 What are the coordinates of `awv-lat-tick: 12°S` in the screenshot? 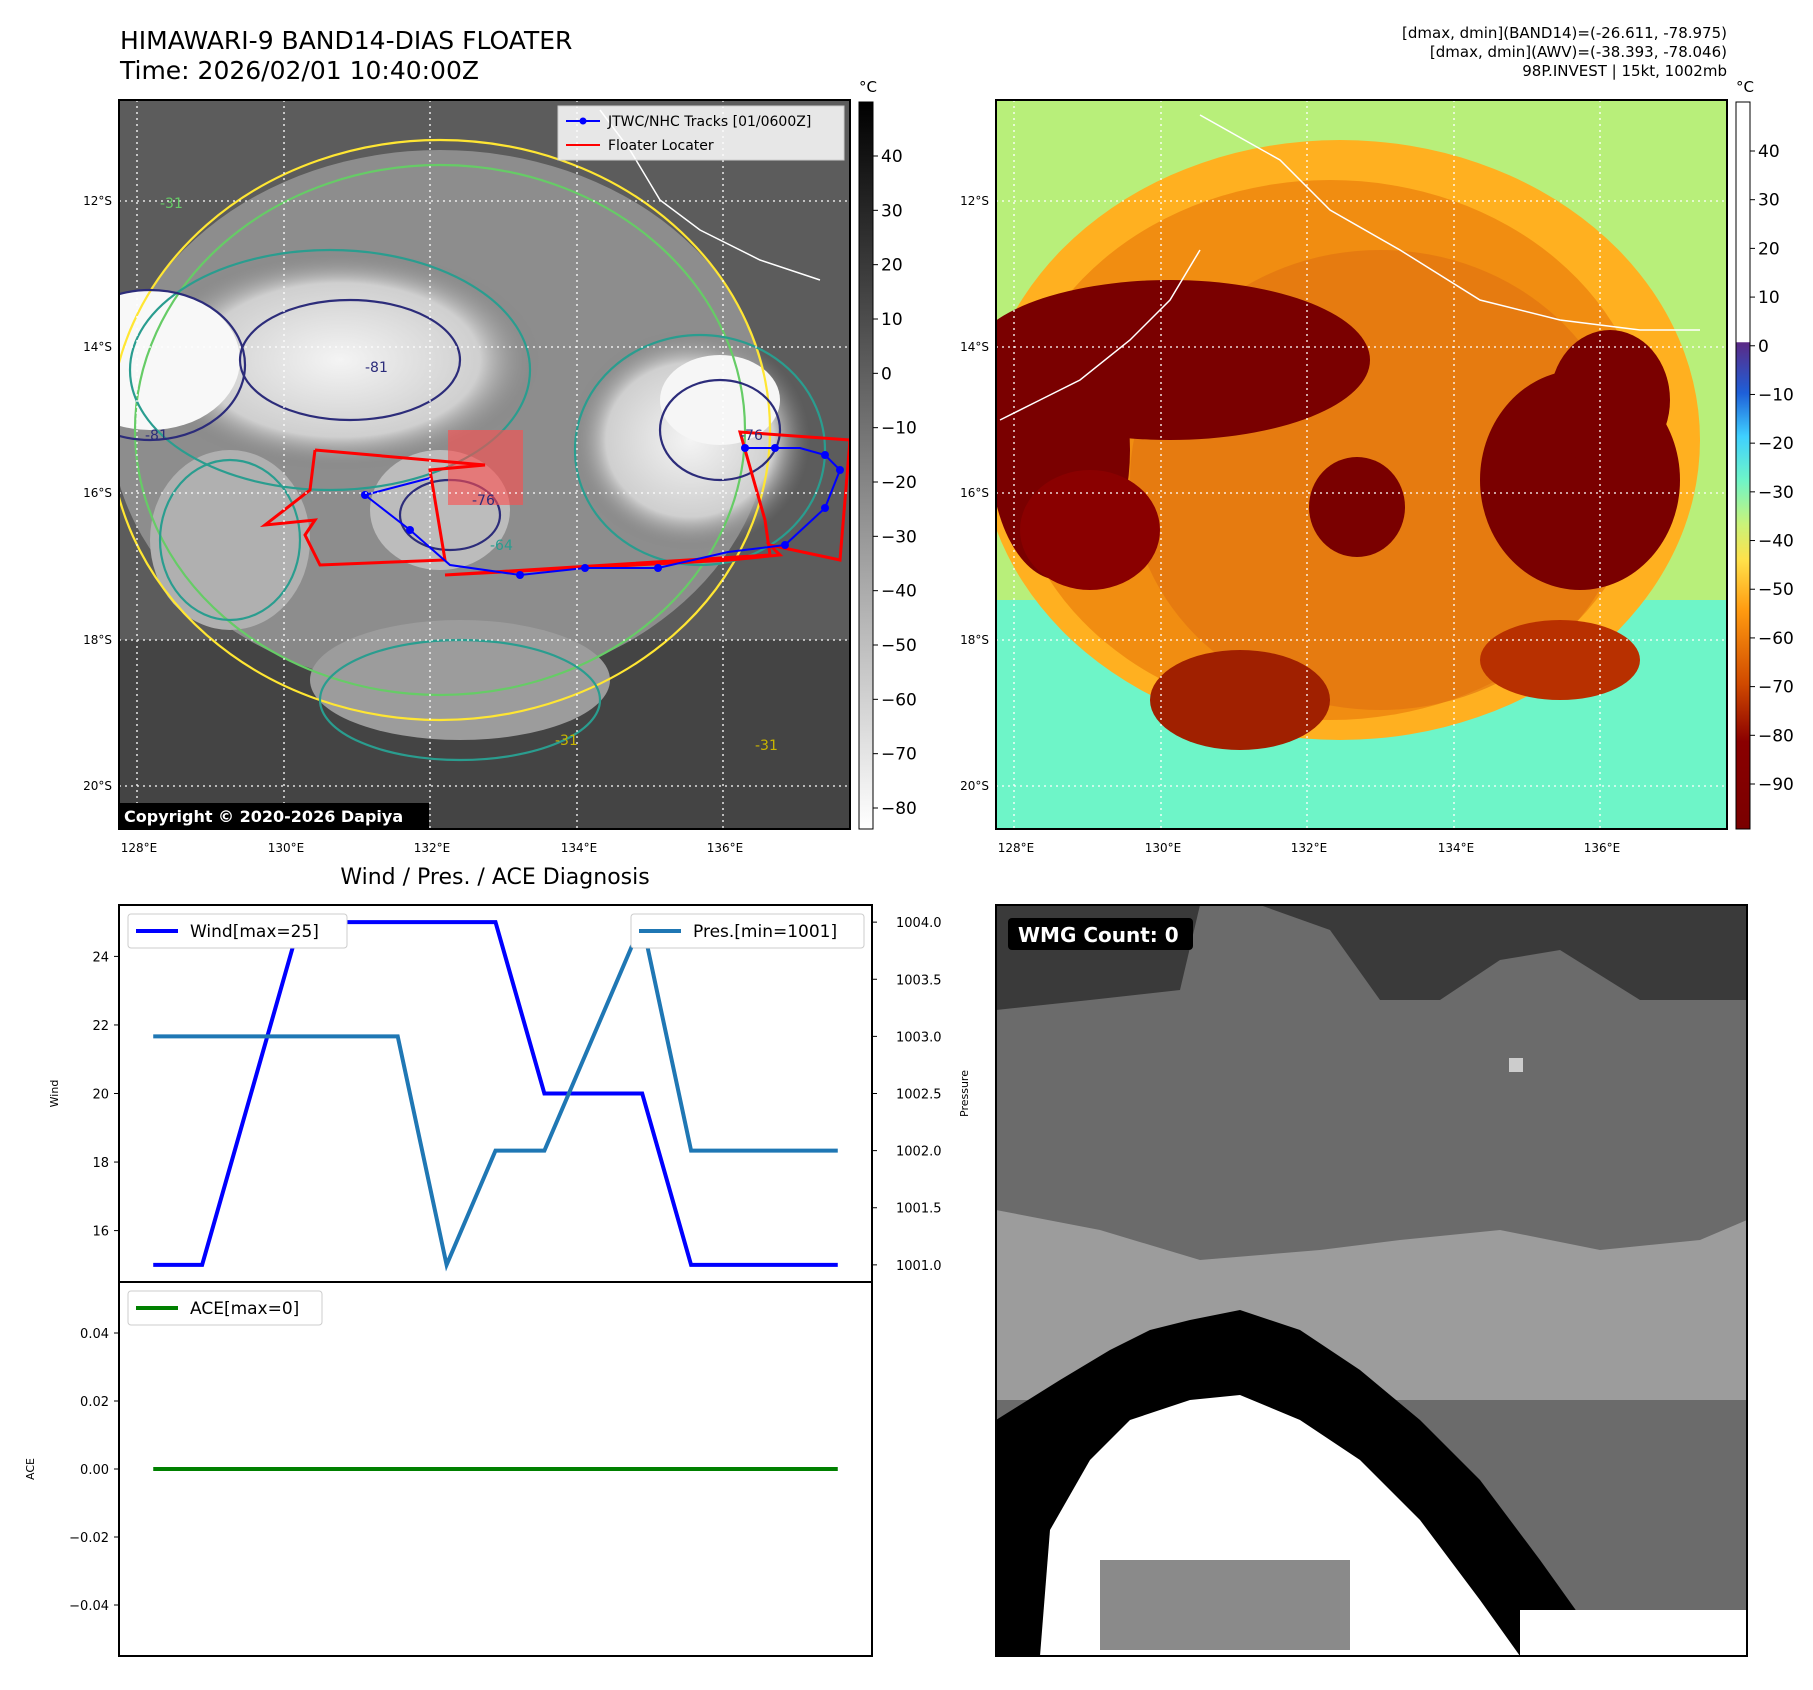 It's located at (974, 201).